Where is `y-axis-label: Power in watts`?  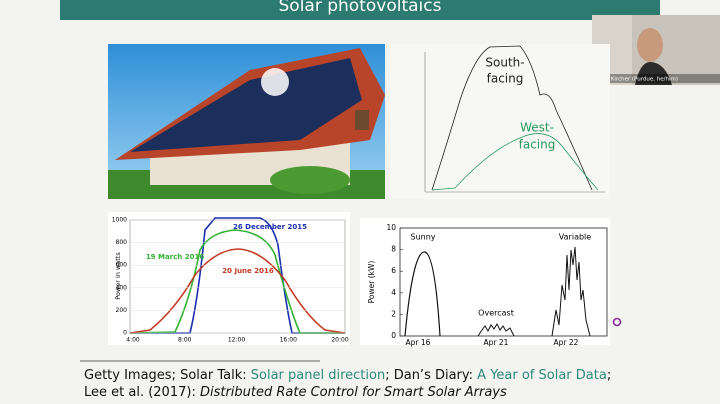 y-axis-label: Power in watts is located at coordinates (118, 276).